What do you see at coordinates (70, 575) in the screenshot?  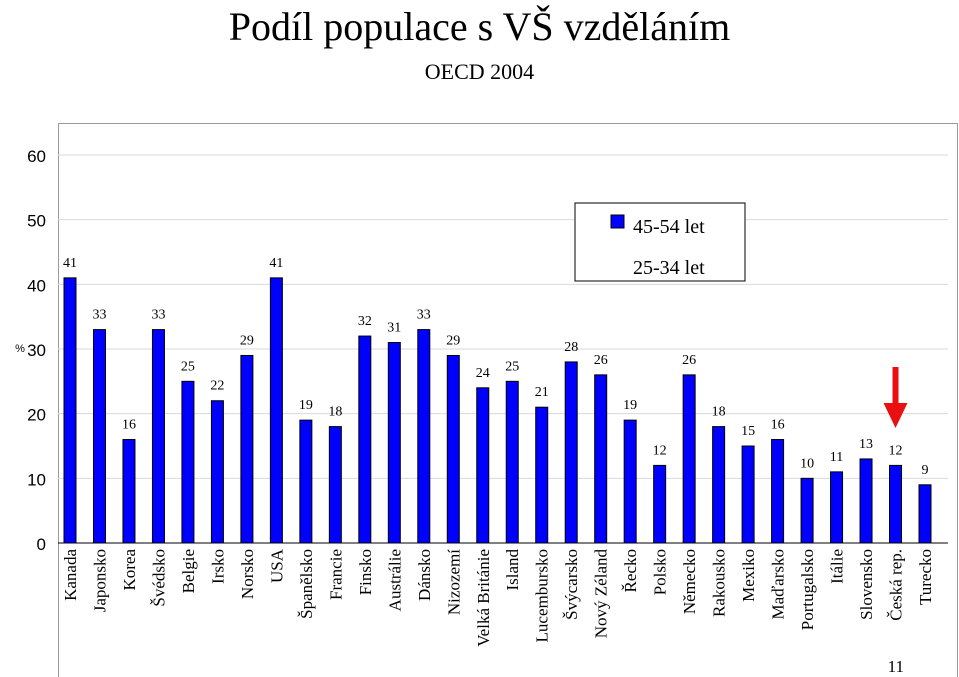 I see `category-label: Kanada` at bounding box center [70, 575].